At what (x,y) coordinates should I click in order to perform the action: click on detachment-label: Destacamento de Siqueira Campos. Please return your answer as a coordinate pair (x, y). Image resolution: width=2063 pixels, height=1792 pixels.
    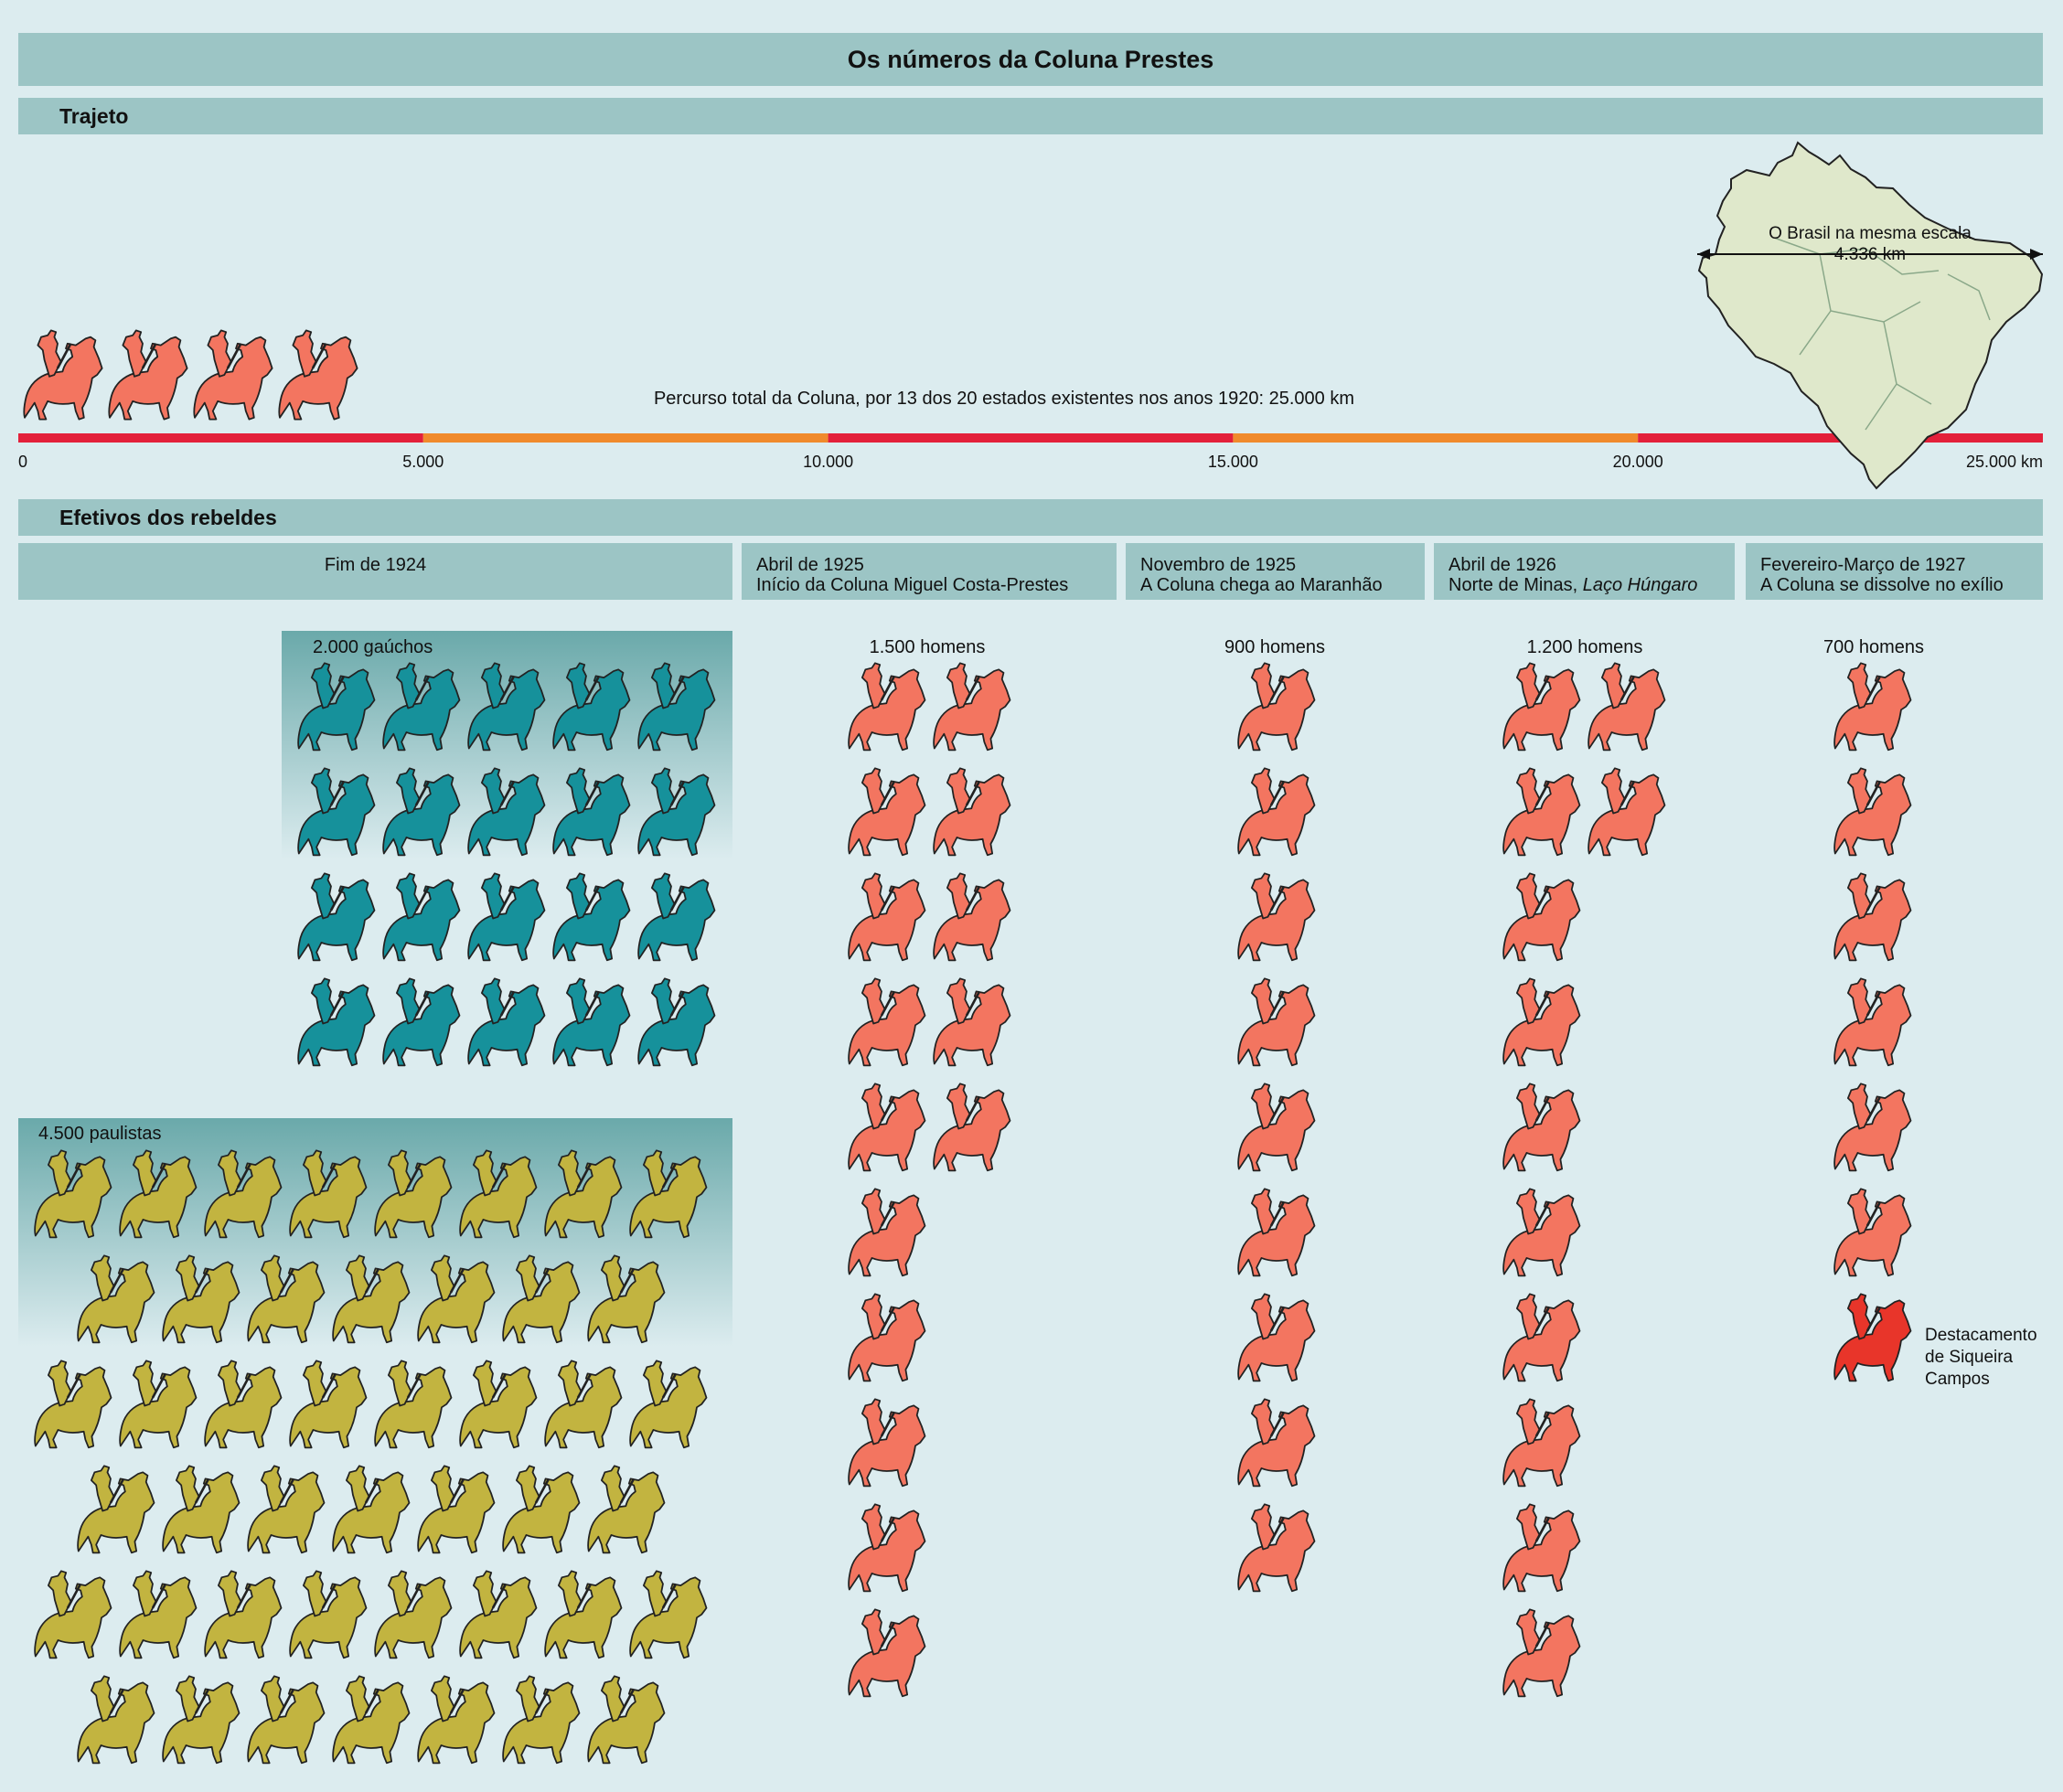
    Looking at the image, I should click on (1981, 1358).